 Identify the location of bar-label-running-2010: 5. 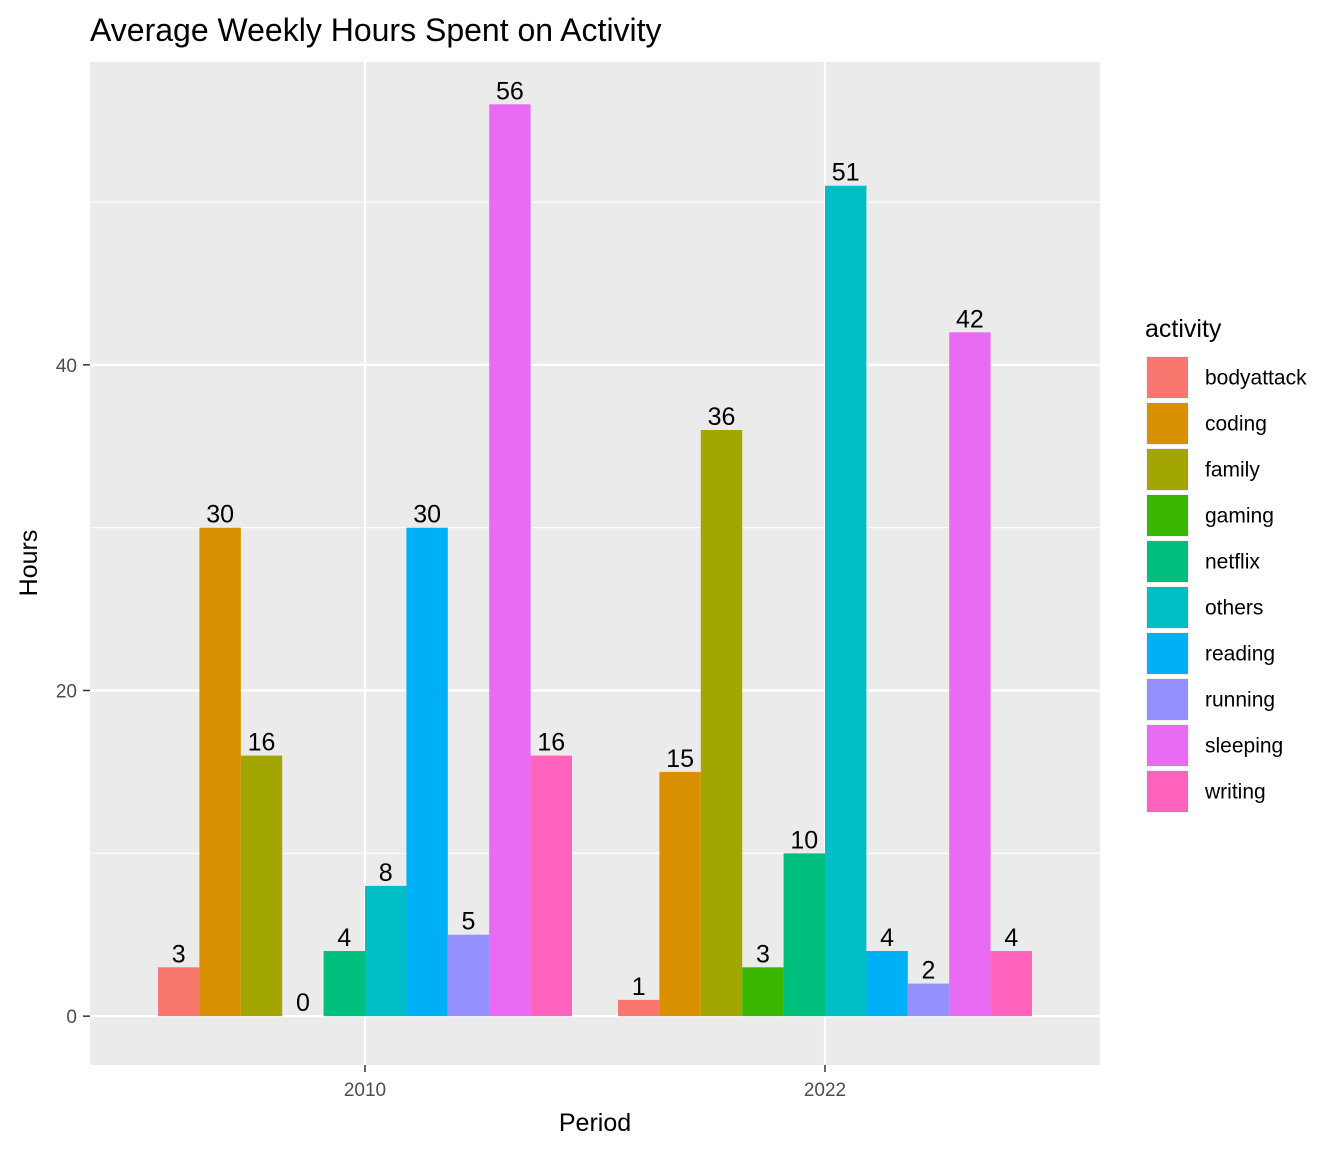
(469, 922).